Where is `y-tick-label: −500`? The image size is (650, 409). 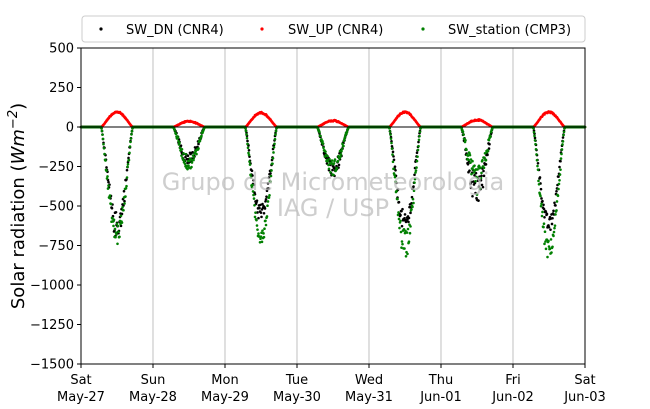
y-tick-label: −500 is located at coordinates (56, 207).